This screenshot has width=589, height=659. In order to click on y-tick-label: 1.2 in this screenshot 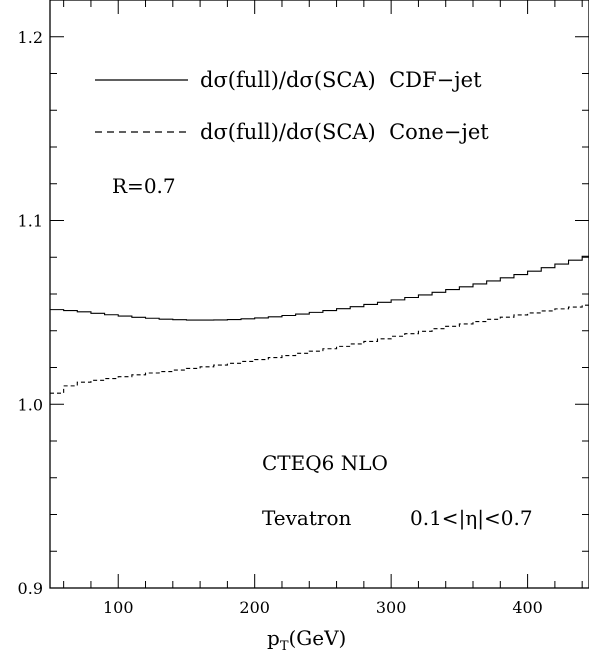, I will do `click(30, 37)`.